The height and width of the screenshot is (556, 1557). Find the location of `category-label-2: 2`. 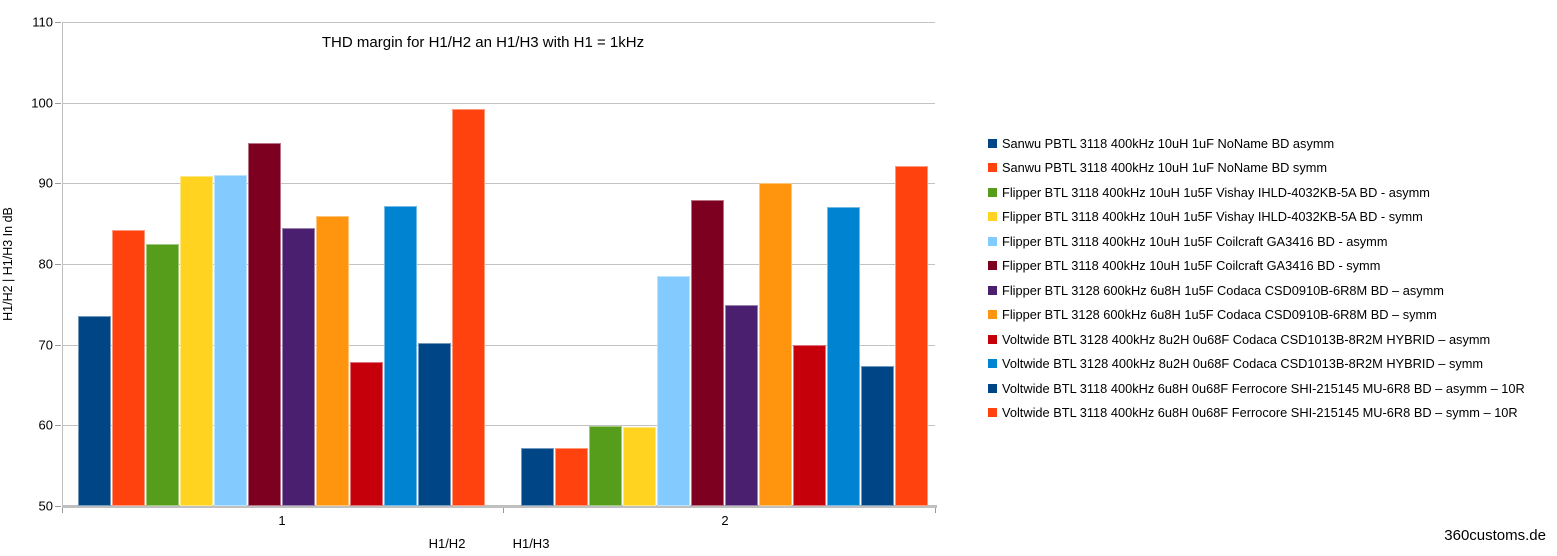

category-label-2: 2 is located at coordinates (725, 520).